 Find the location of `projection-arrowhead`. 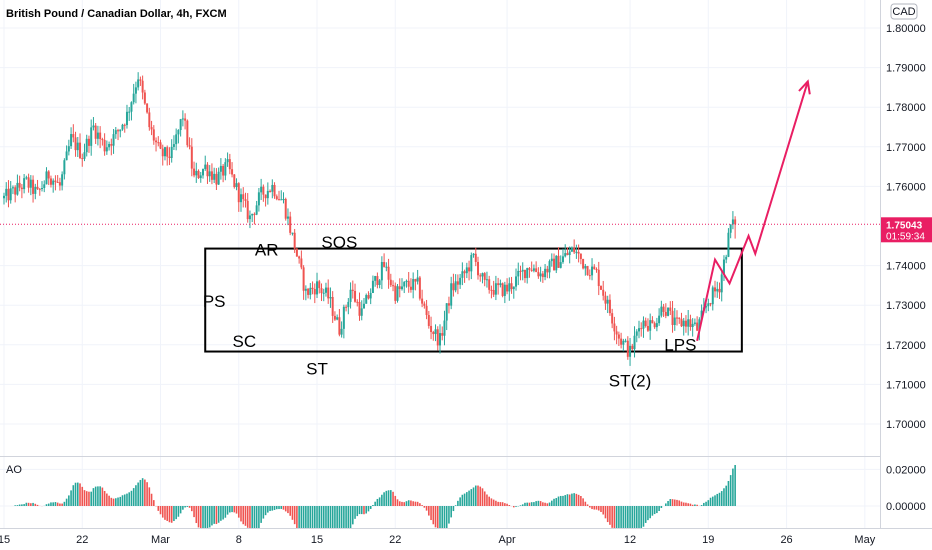

projection-arrowhead is located at coordinates (804, 87).